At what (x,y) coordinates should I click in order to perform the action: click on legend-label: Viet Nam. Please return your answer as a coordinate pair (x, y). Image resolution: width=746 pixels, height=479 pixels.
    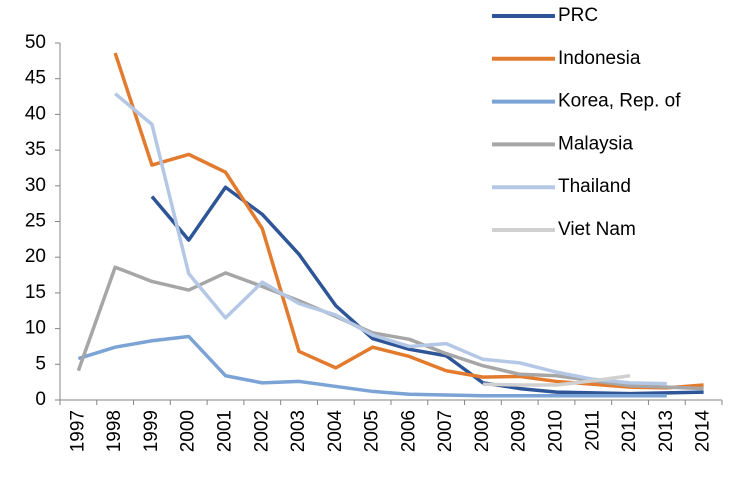
    Looking at the image, I should click on (597, 229).